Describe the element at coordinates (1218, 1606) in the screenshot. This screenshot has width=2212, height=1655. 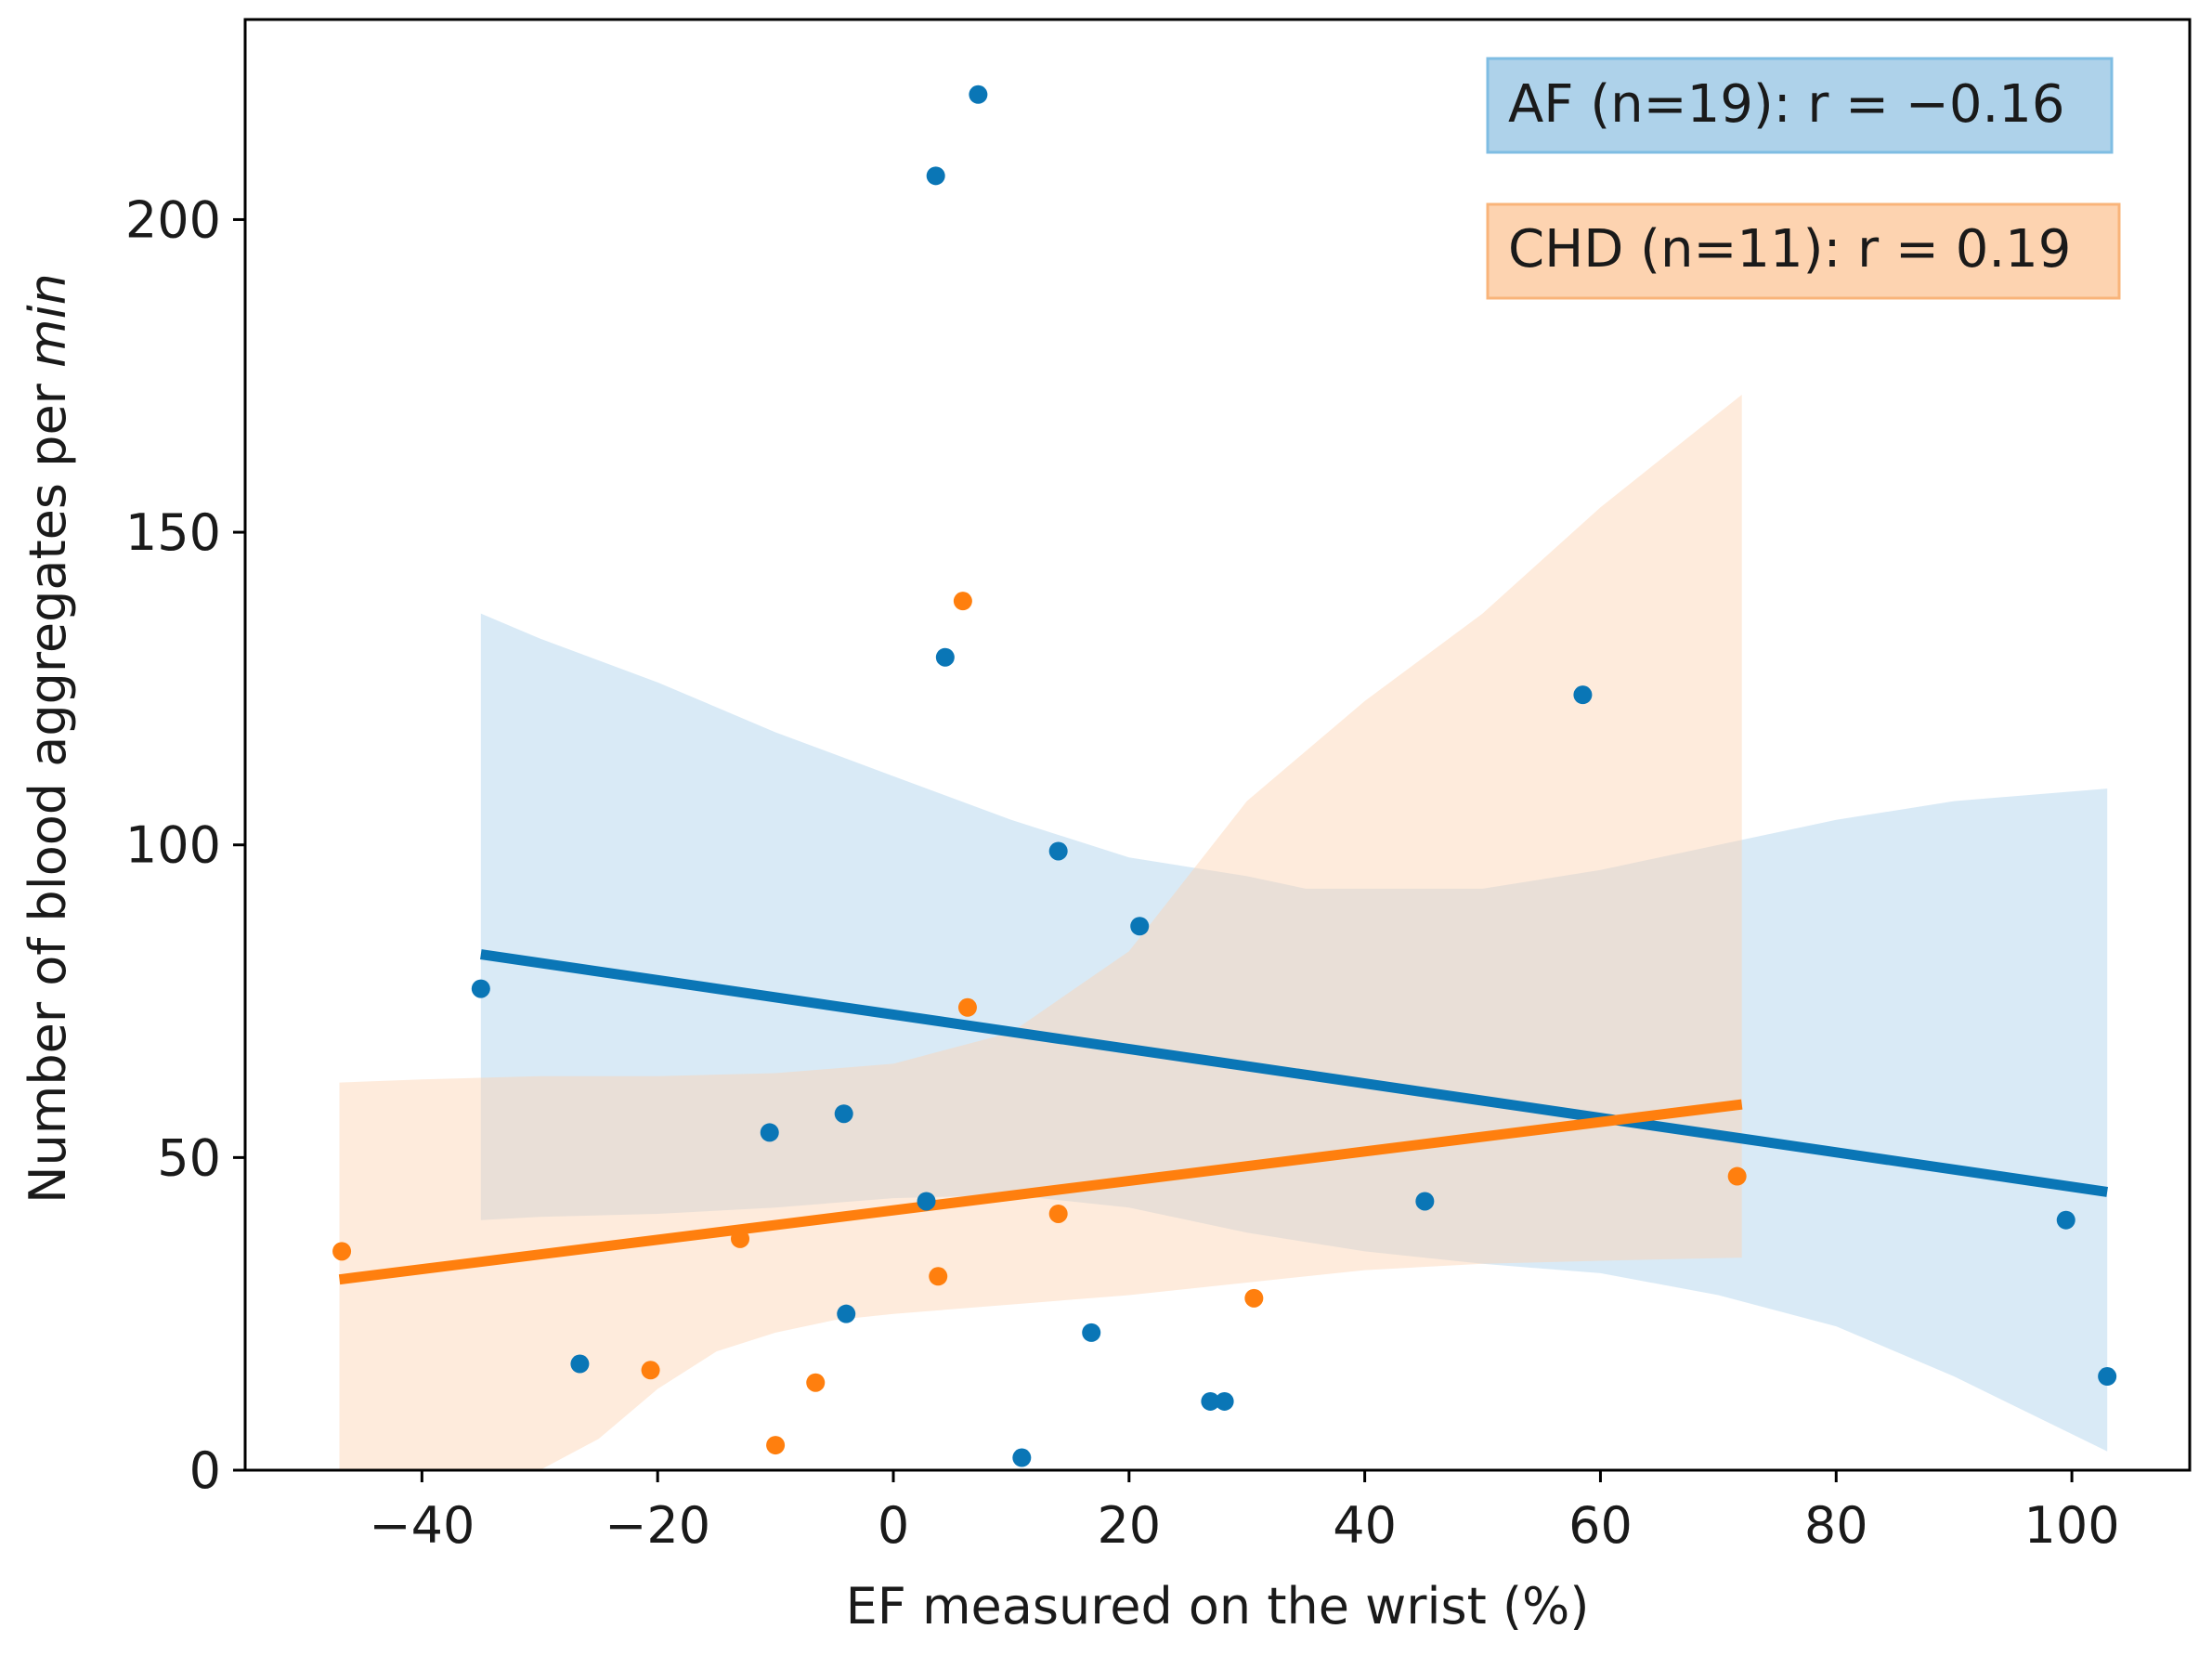
I see `x-axis-label: EF measured on the wrist (%)` at that location.